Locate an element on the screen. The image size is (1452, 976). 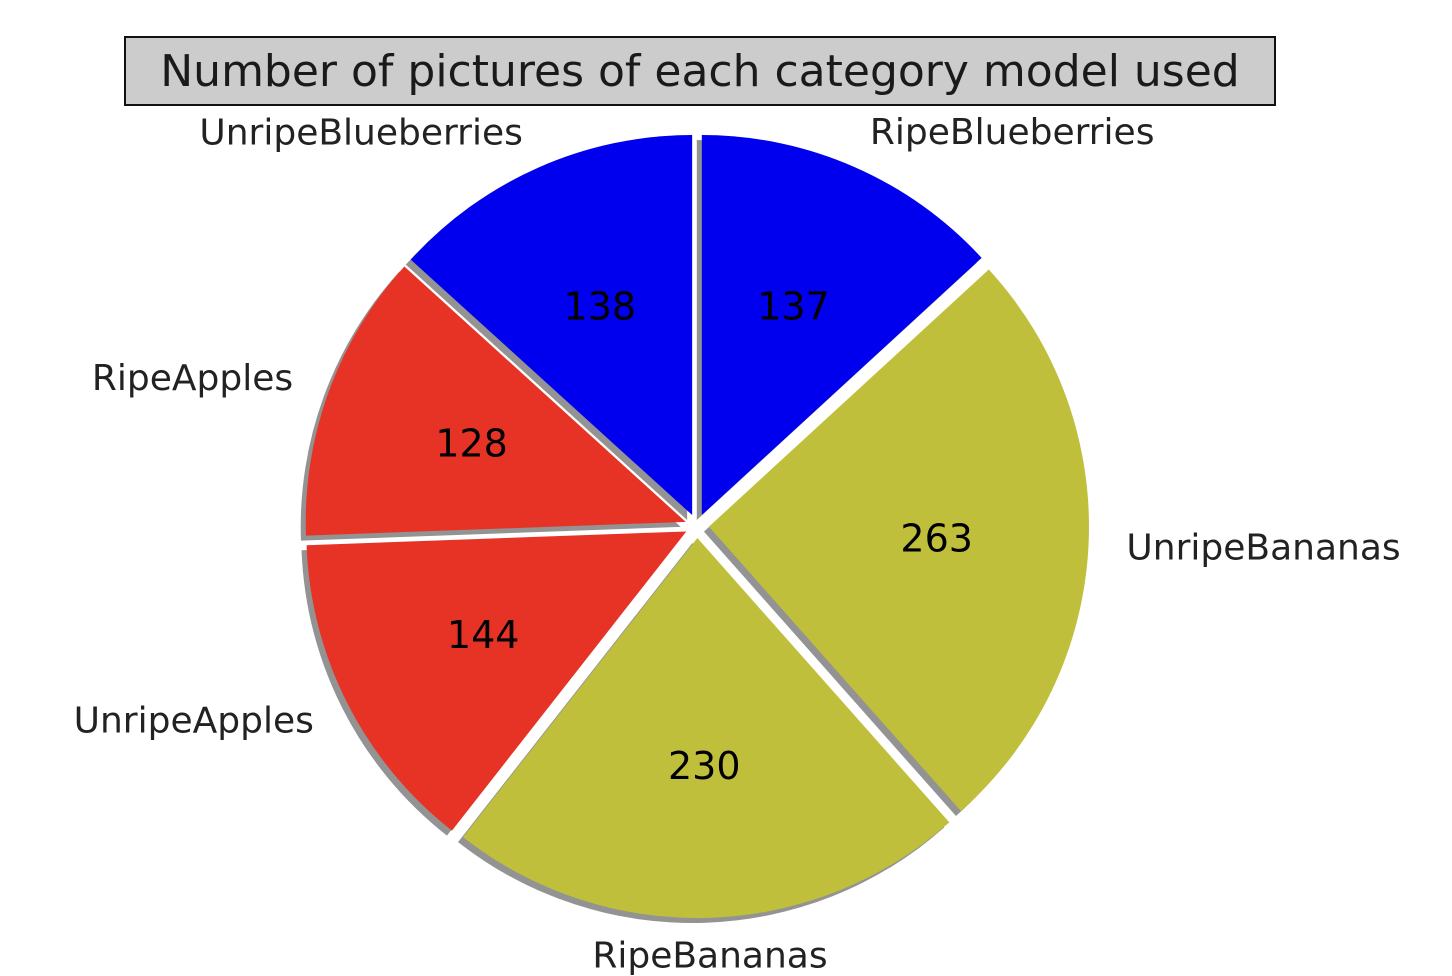
value-label-unripe-apples: 144 is located at coordinates (483, 635).